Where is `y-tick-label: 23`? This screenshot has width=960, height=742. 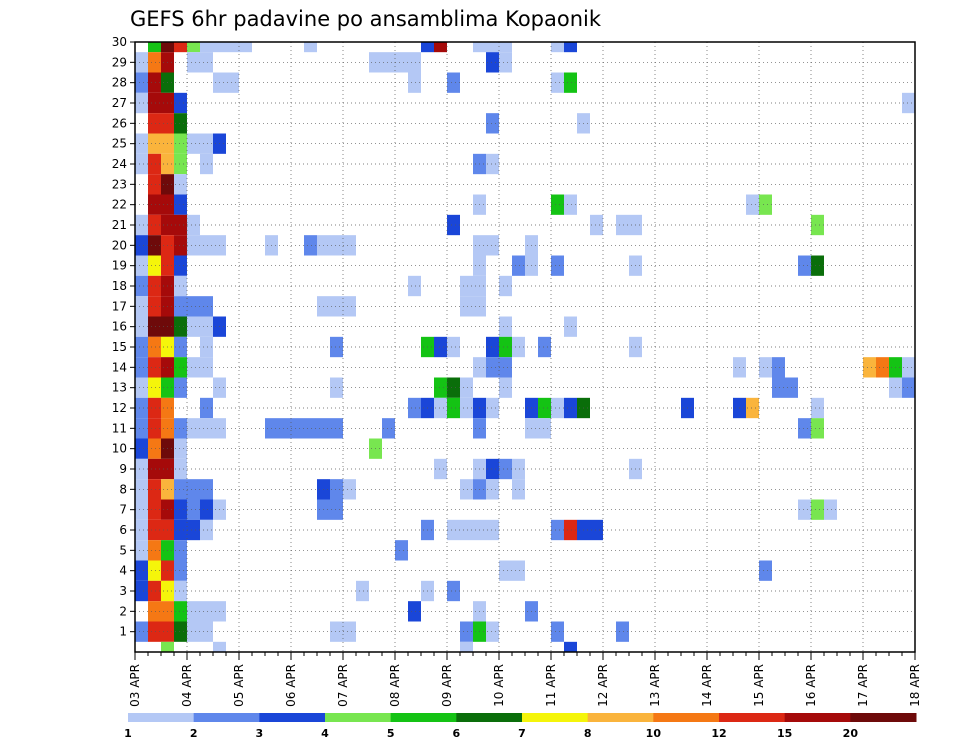
y-tick-label: 23 is located at coordinates (119, 184).